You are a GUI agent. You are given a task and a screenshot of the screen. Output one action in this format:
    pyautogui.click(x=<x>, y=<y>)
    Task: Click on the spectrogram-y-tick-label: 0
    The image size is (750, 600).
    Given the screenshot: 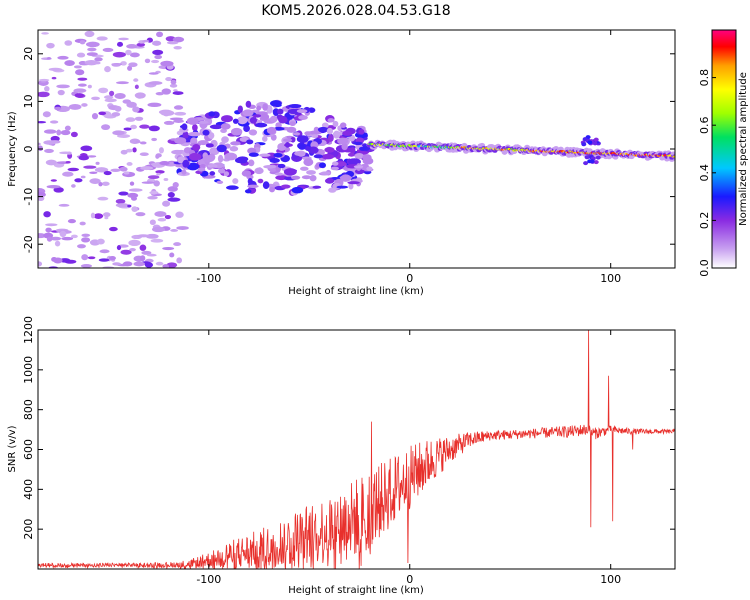 What is the action you would take?
    pyautogui.click(x=28, y=149)
    